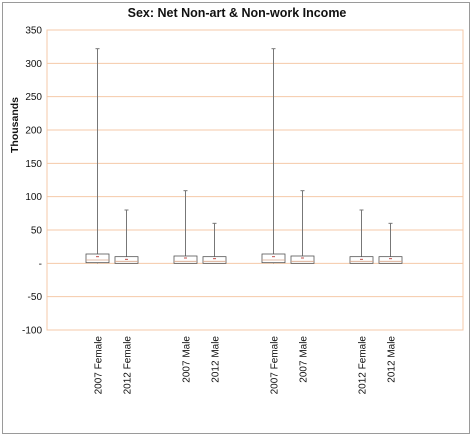 This screenshot has width=474, height=438. Describe the element at coordinates (237, 13) in the screenshot. I see `chart-title: Sex: Net Non-art & Non-work Income` at that location.